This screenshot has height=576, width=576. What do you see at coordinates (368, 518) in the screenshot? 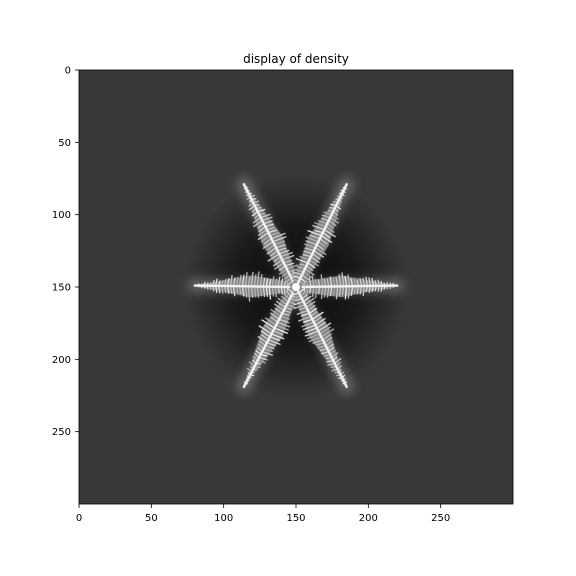
I see `x-tick-label: 200` at bounding box center [368, 518].